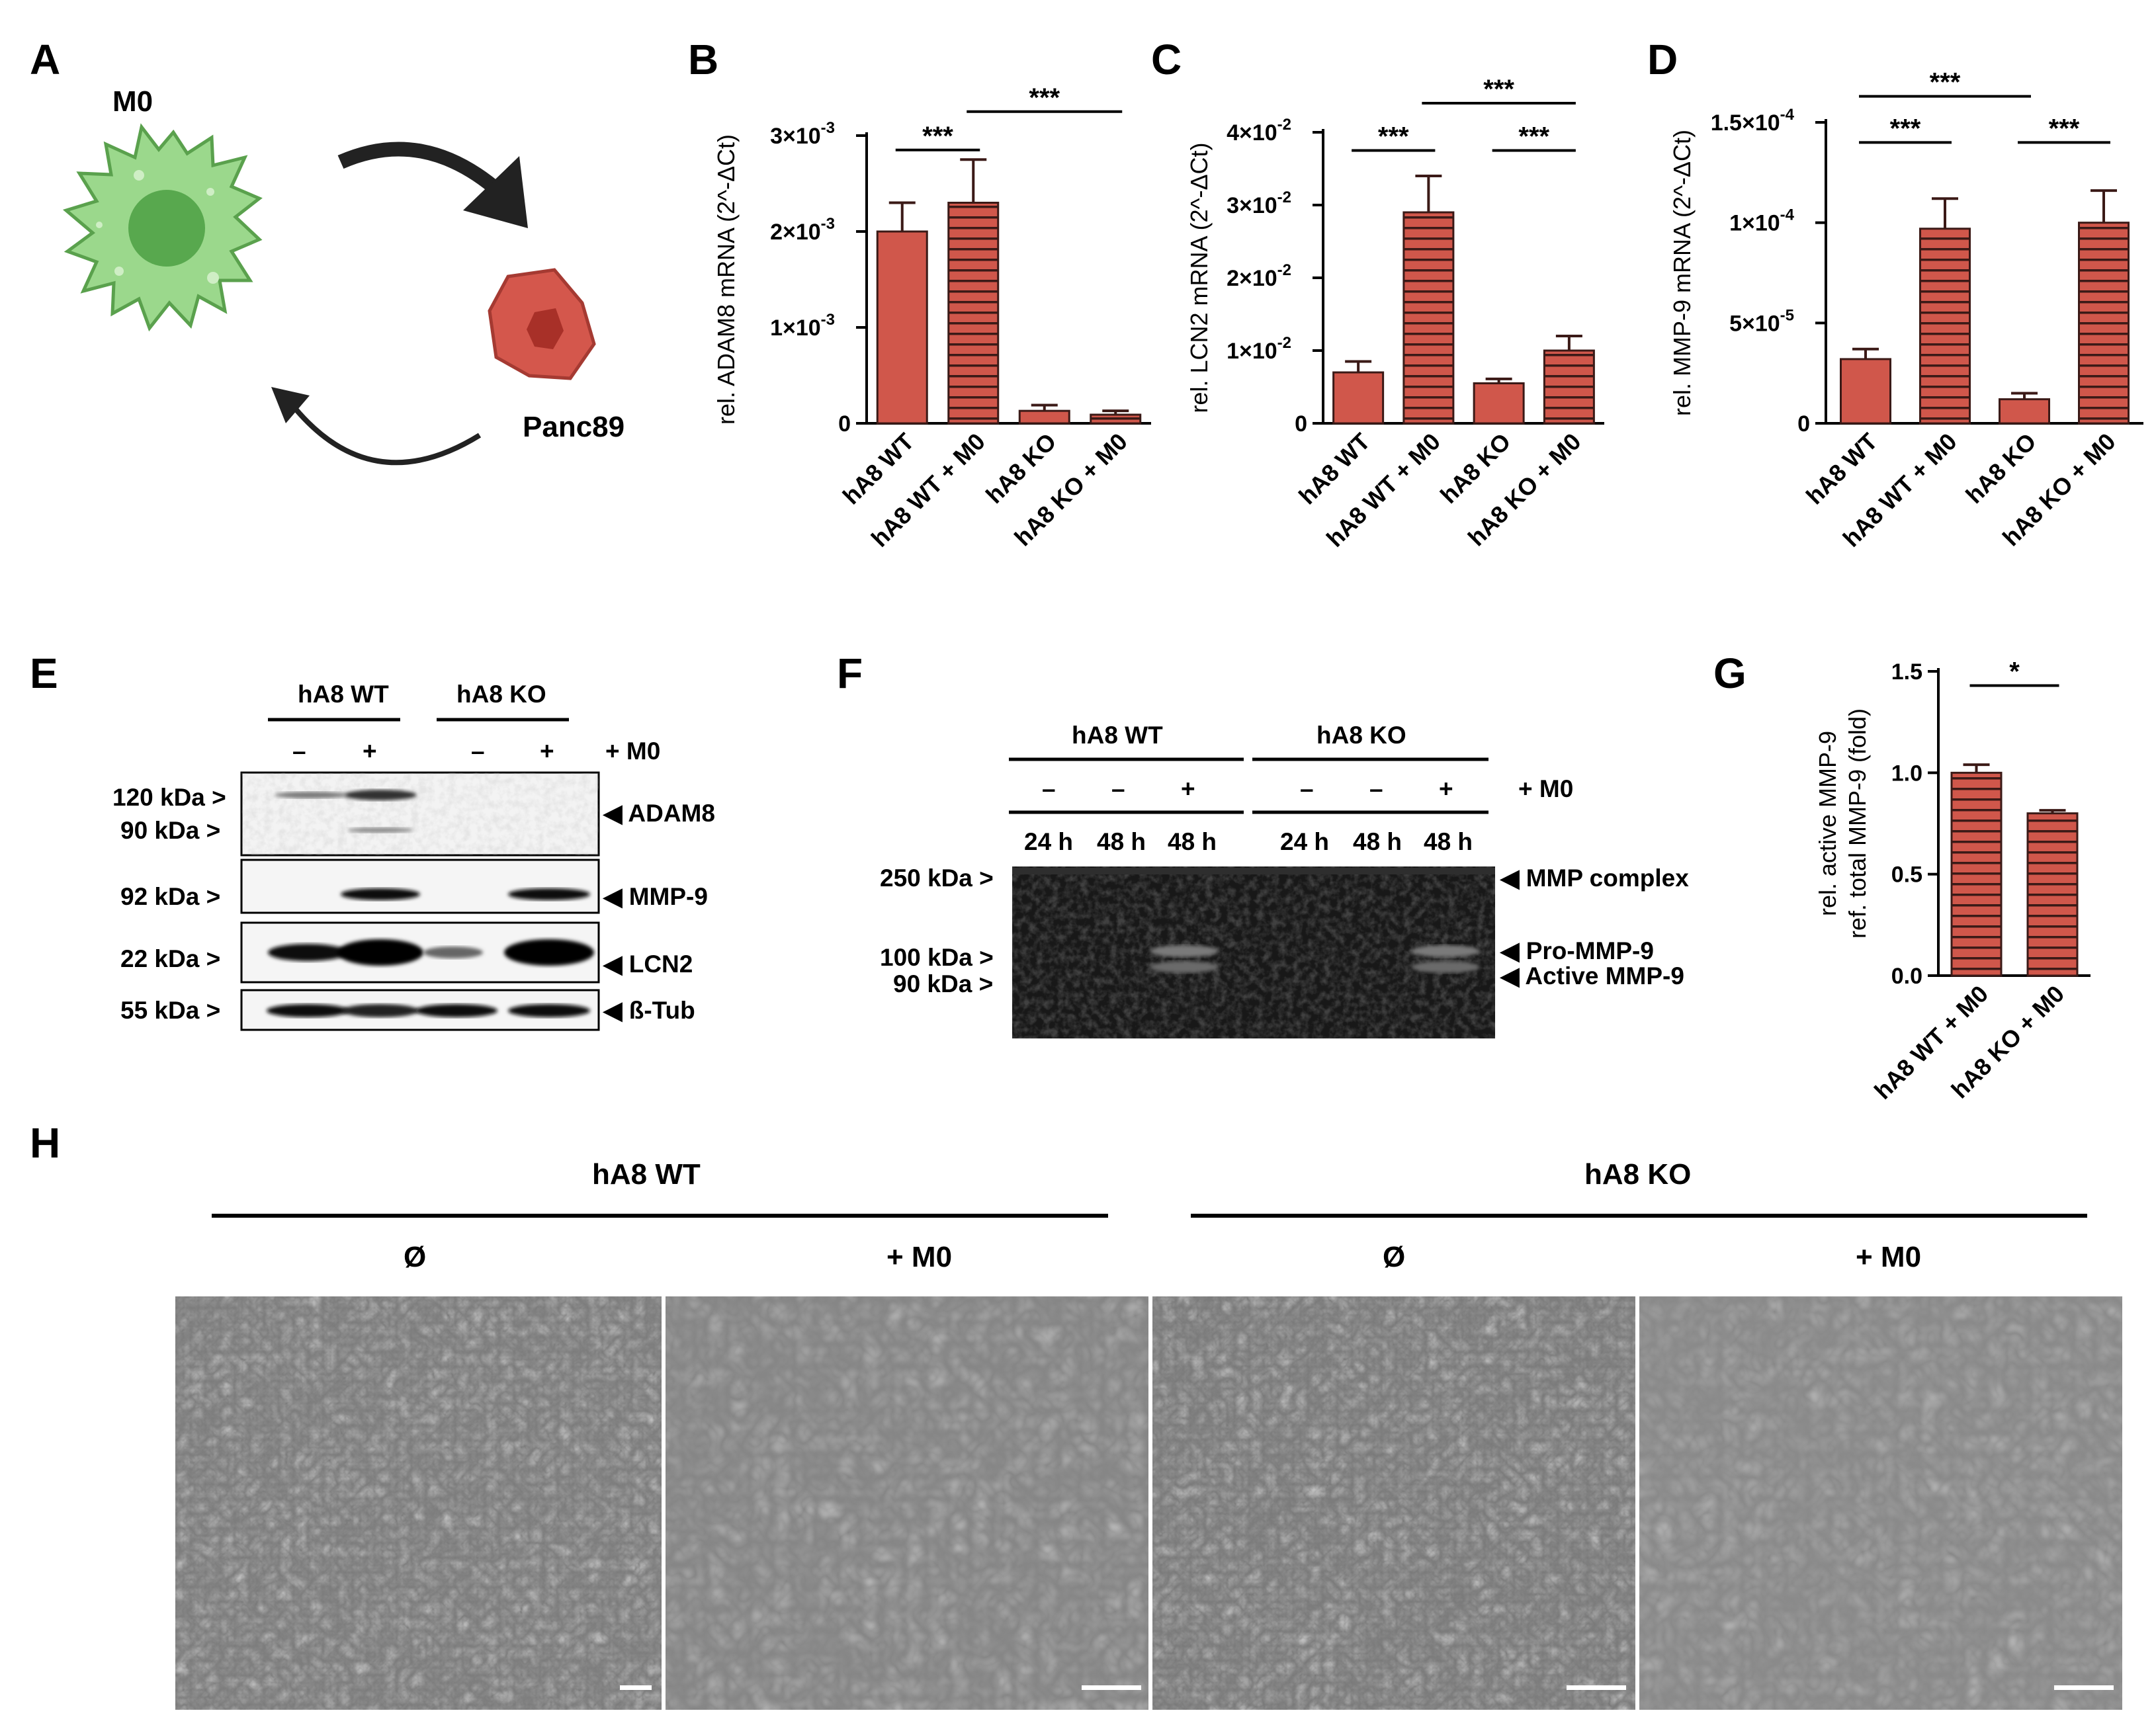 The height and width of the screenshot is (1727, 2156). What do you see at coordinates (299, 751) in the screenshot?
I see `western-lane-sign-1: –` at bounding box center [299, 751].